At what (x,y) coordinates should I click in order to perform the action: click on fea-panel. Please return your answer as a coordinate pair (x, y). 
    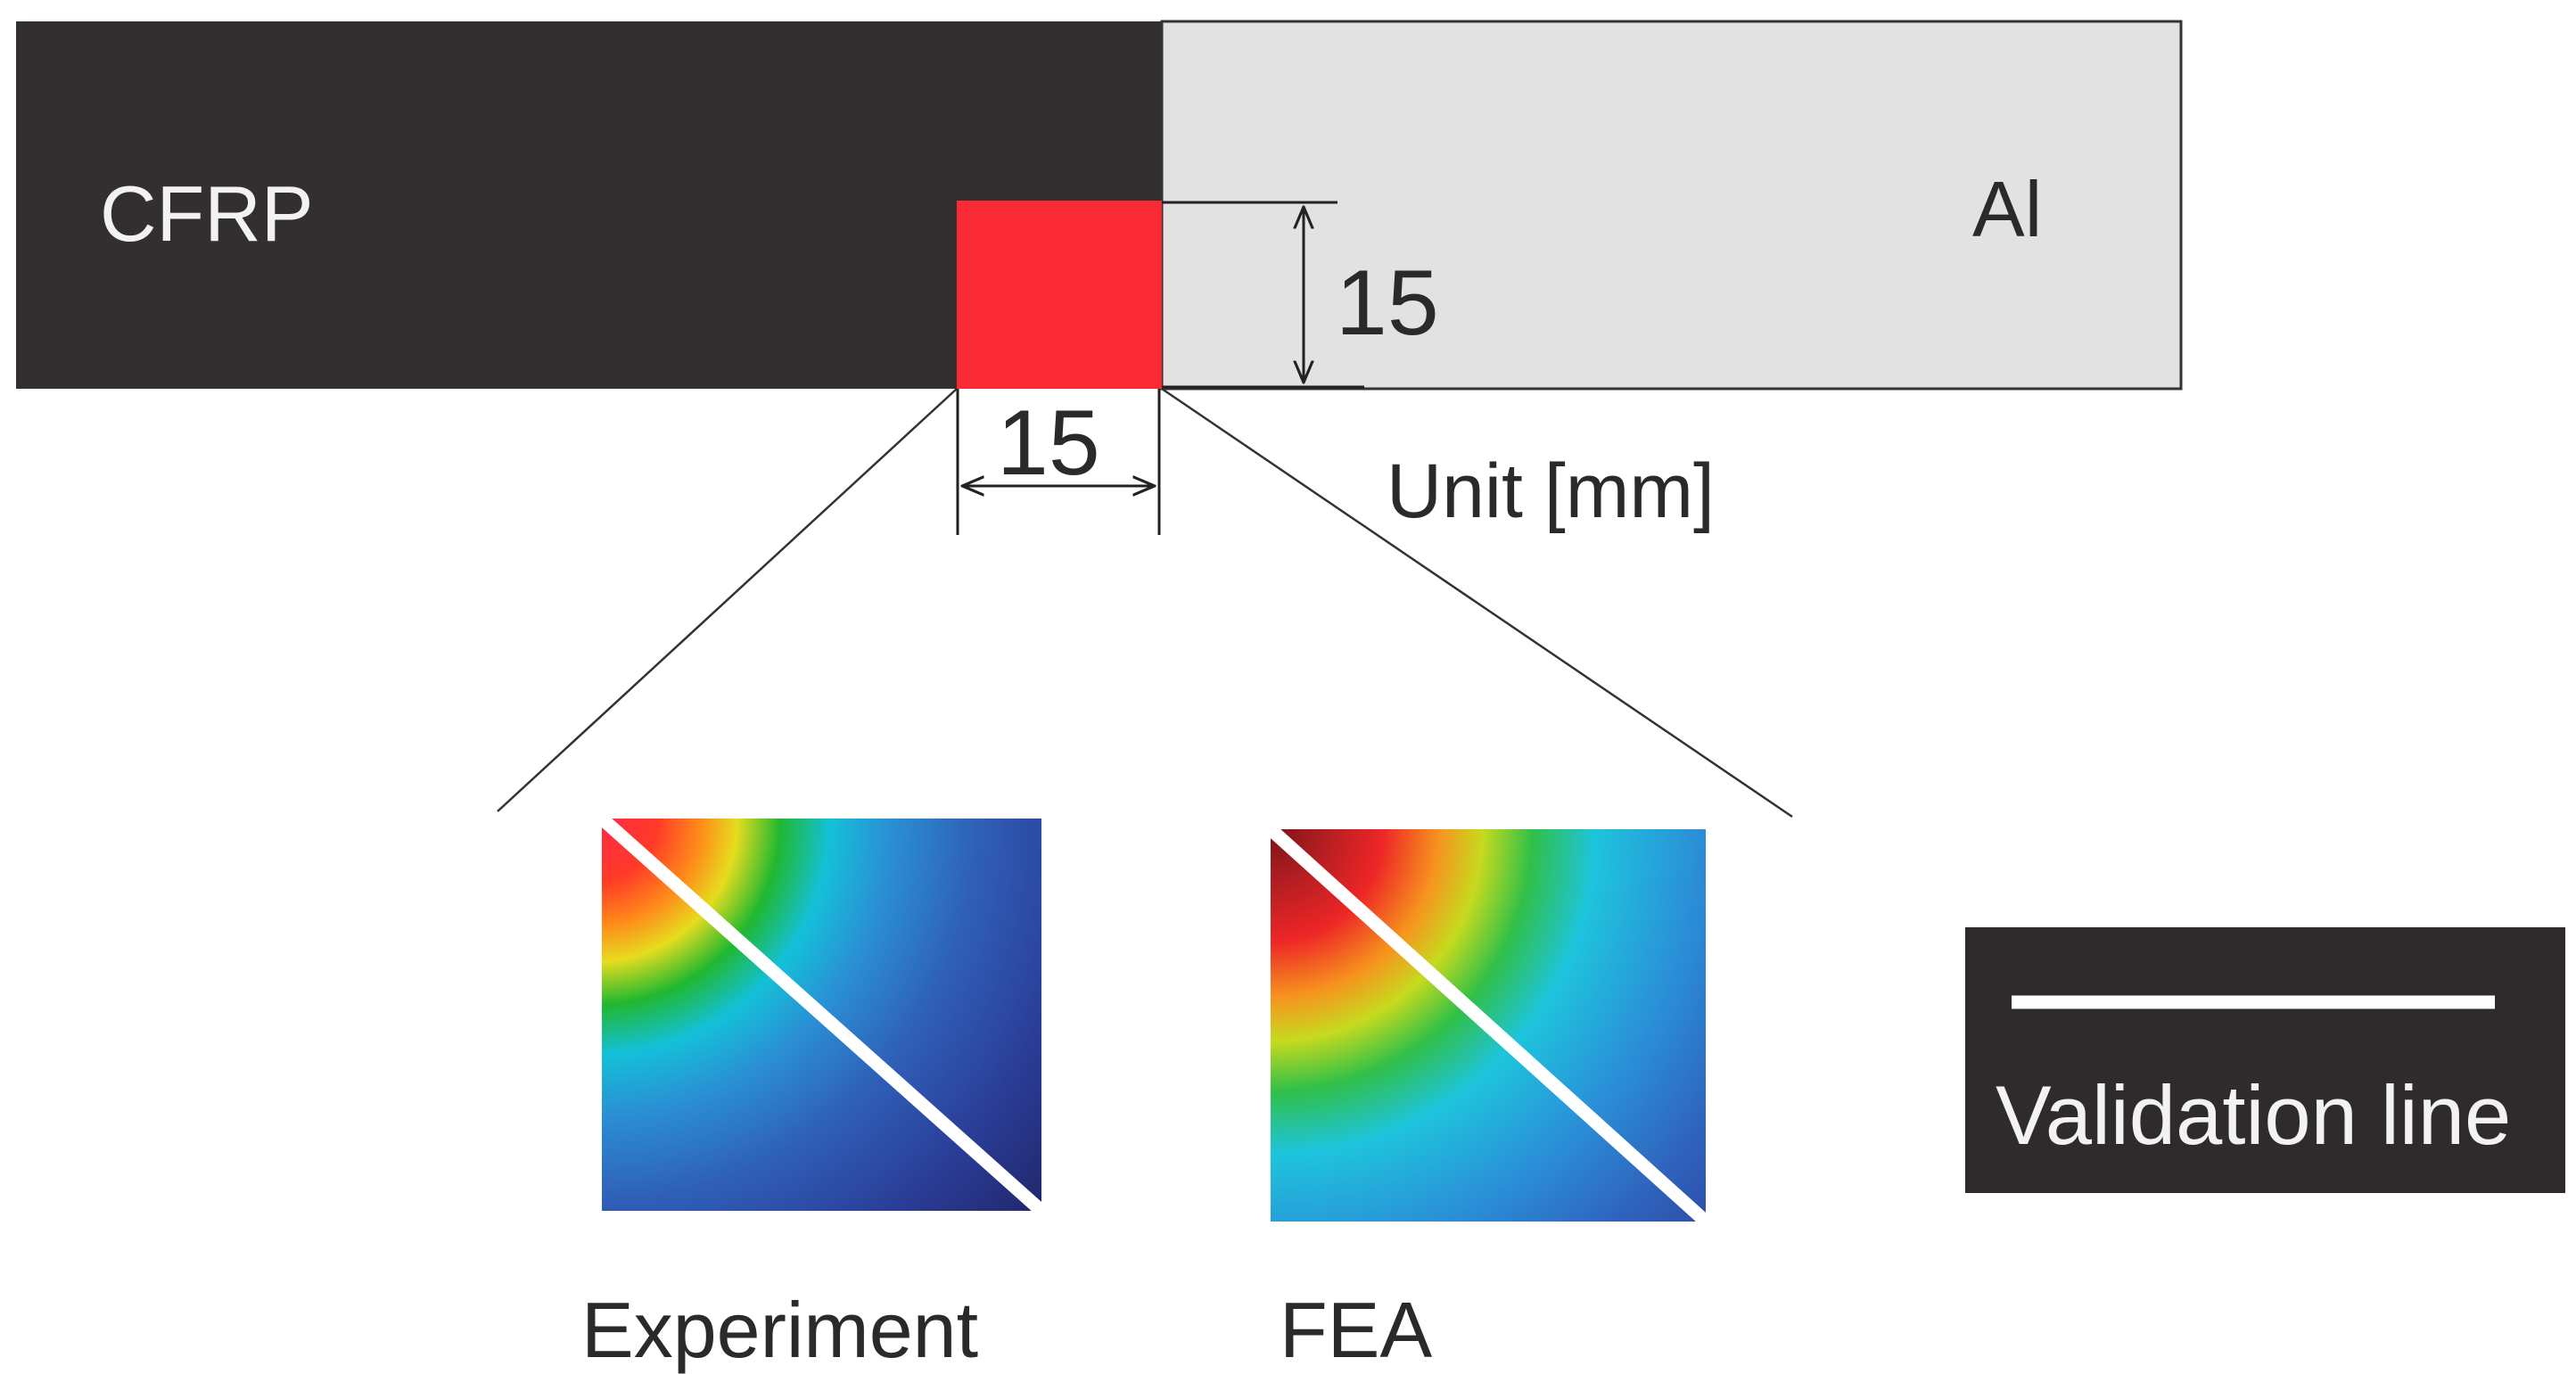
    Looking at the image, I should click on (1488, 1025).